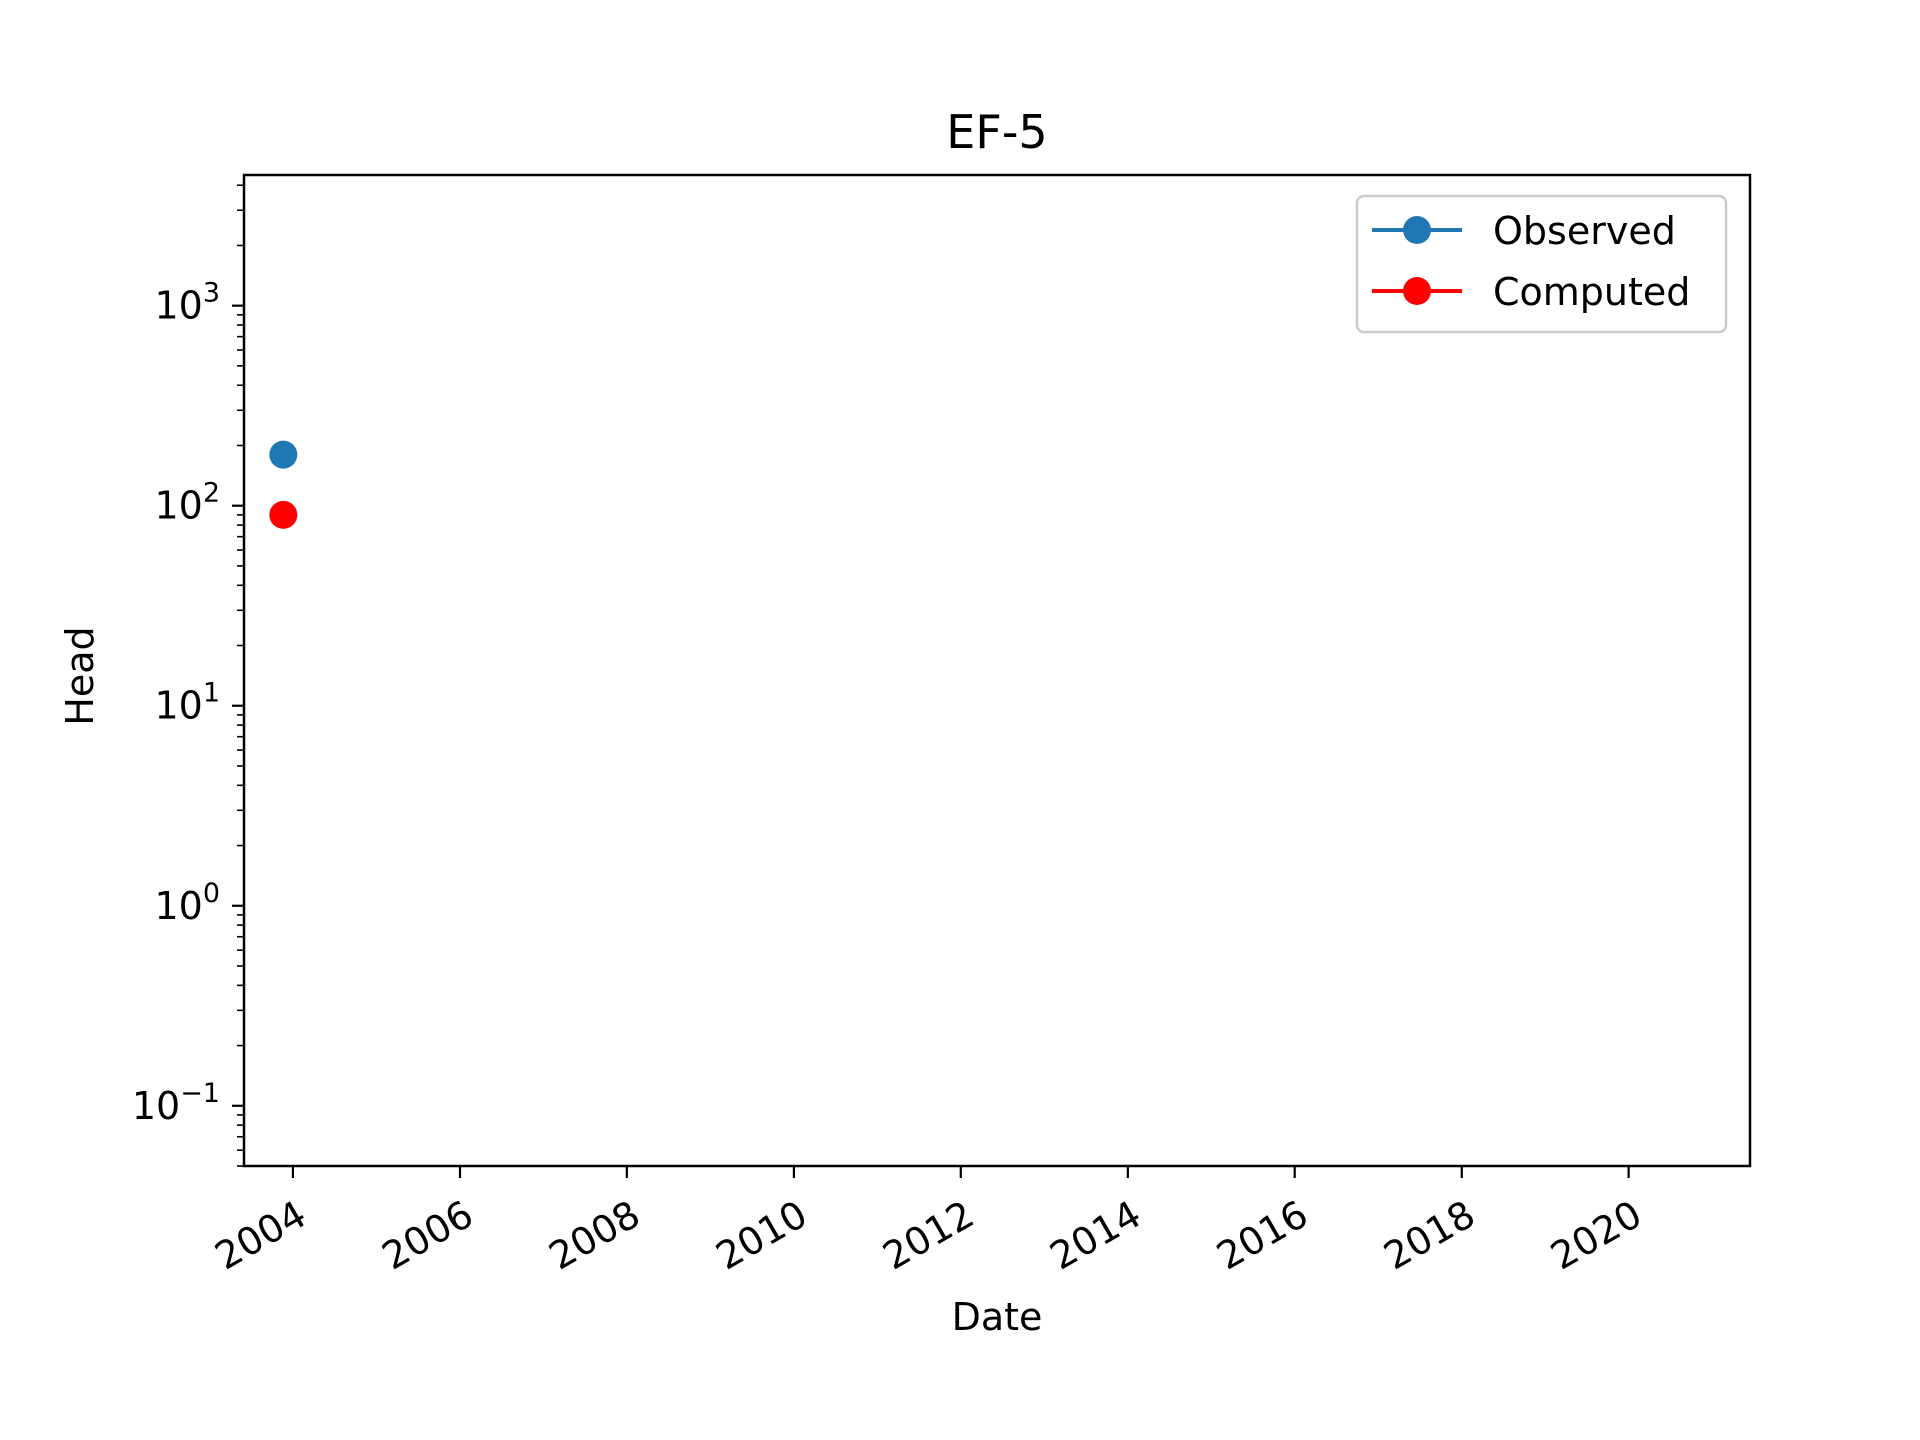  What do you see at coordinates (1417, 230) in the screenshot?
I see `legend-marker-observed` at bounding box center [1417, 230].